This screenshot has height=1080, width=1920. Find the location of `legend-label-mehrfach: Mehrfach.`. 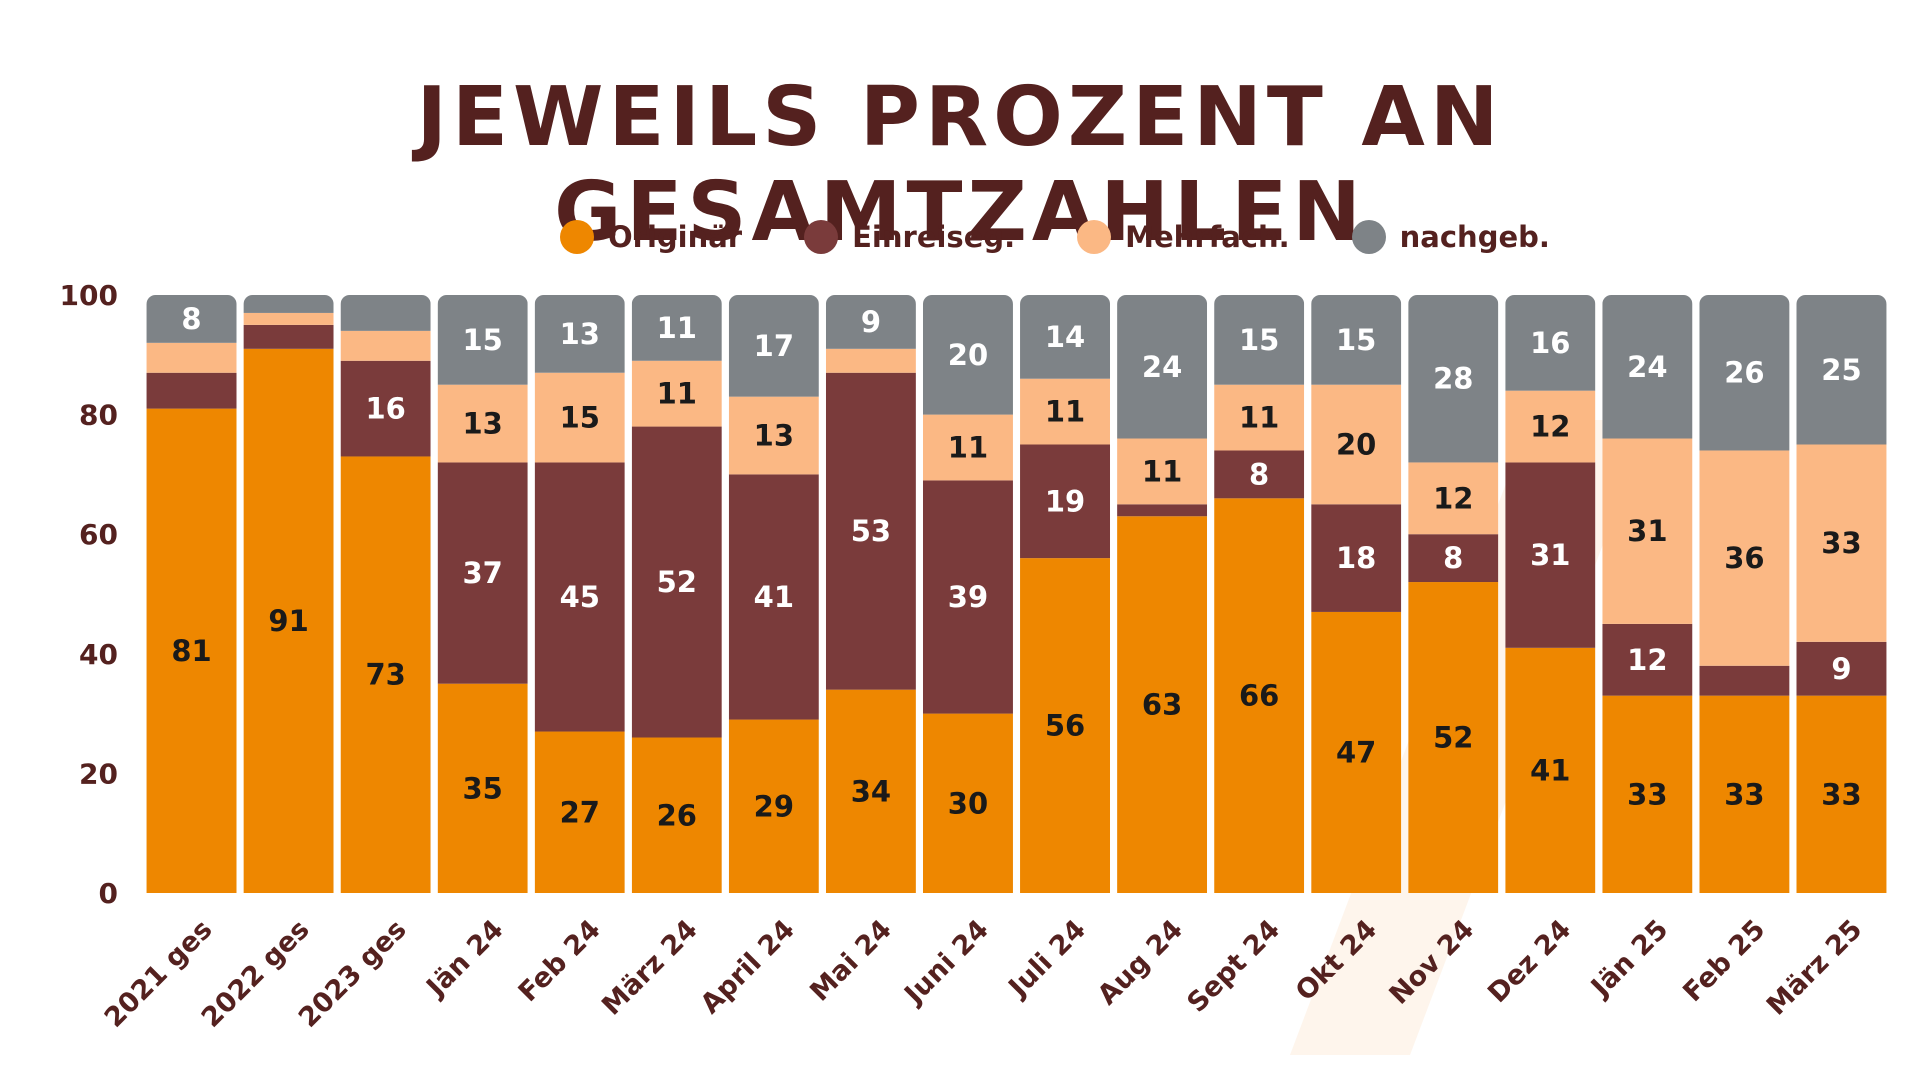

legend-label-mehrfach: Mehrfach. is located at coordinates (1207, 237).